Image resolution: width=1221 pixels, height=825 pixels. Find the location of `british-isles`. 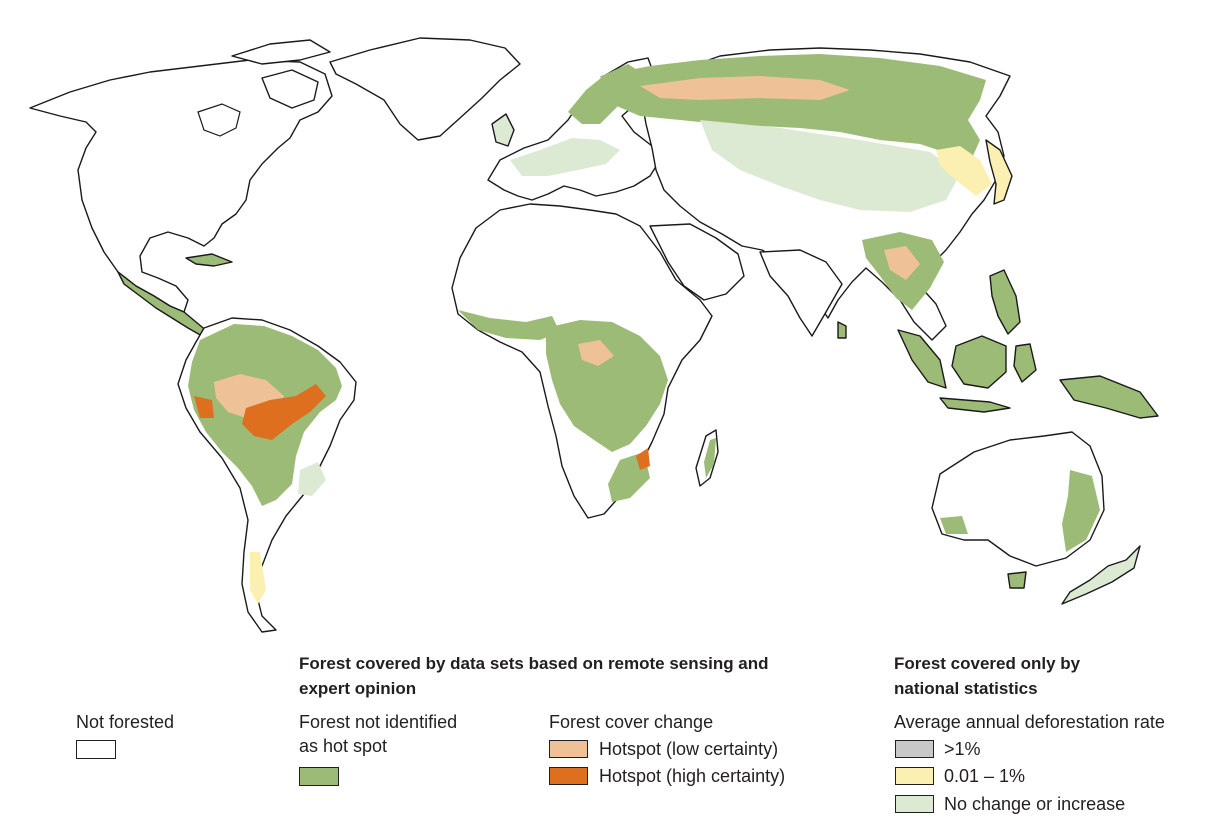

british-isles is located at coordinates (503, 130).